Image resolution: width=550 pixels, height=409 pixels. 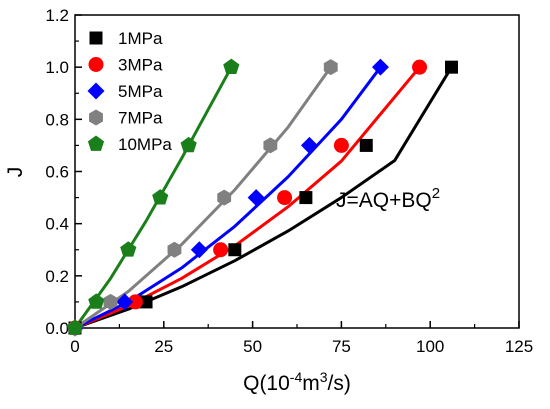 I want to click on y-tick-label: 0.2, so click(x=57, y=276).